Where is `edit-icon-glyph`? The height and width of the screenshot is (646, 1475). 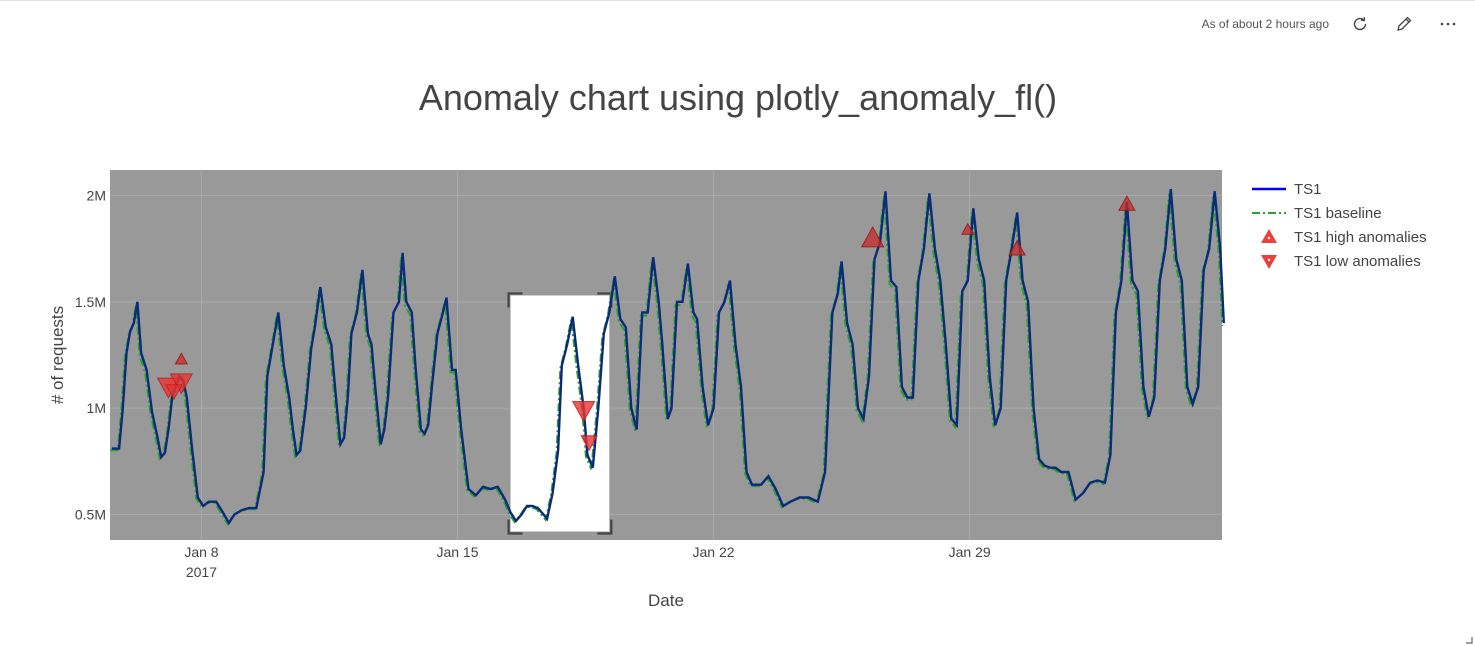 edit-icon-glyph is located at coordinates (1404, 23).